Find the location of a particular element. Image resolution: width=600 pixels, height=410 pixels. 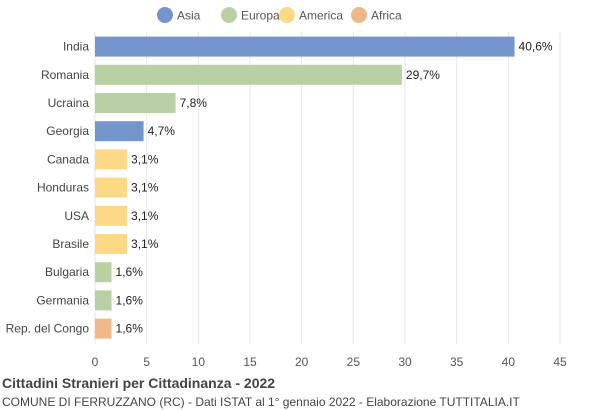

x-tick-label: 10 is located at coordinates (199, 362).